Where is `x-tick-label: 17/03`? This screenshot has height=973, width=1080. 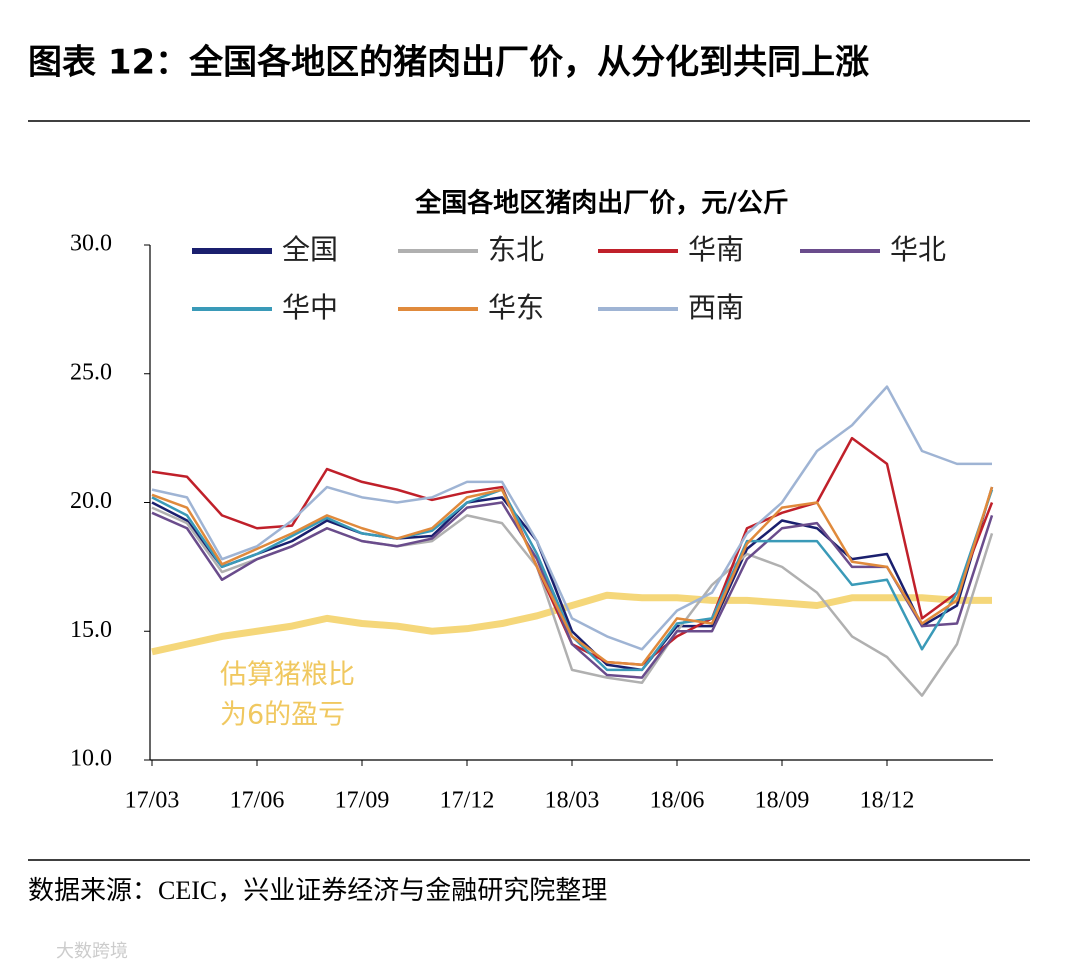
x-tick-label: 17/03 is located at coordinates (152, 801).